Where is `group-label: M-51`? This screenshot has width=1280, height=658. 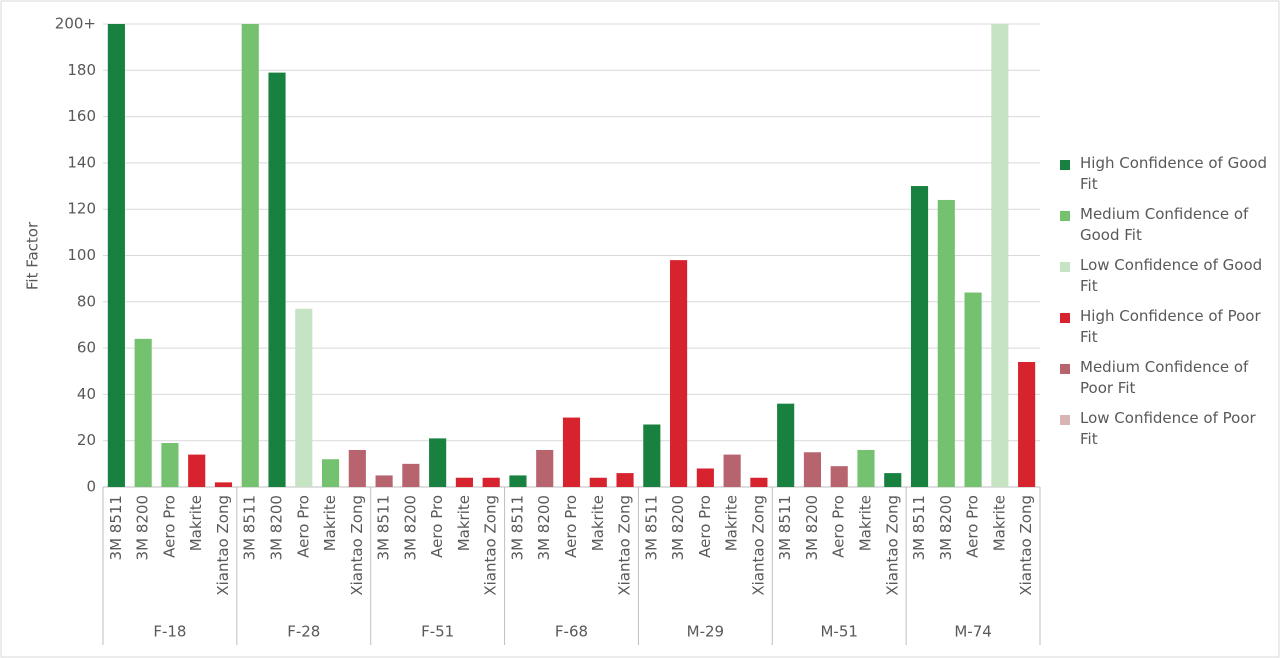 group-label: M-51 is located at coordinates (838, 632).